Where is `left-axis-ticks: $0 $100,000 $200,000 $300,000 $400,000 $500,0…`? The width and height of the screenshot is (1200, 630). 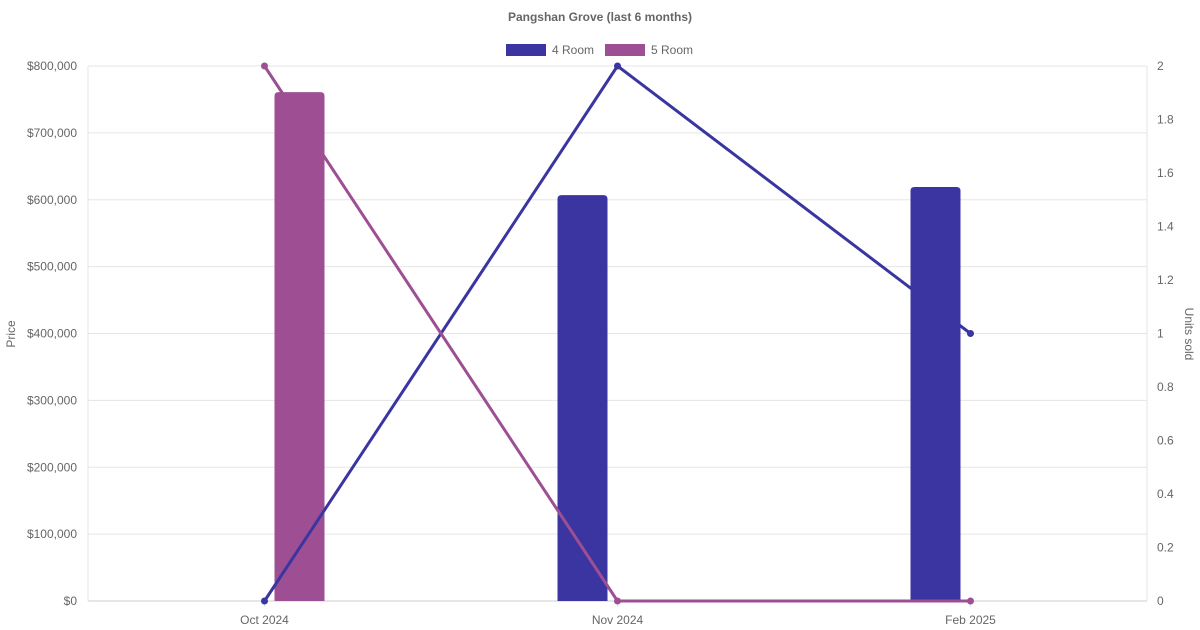 left-axis-ticks: $0 $100,000 $200,000 $300,000 $400,000 $500,0… is located at coordinates (52, 333).